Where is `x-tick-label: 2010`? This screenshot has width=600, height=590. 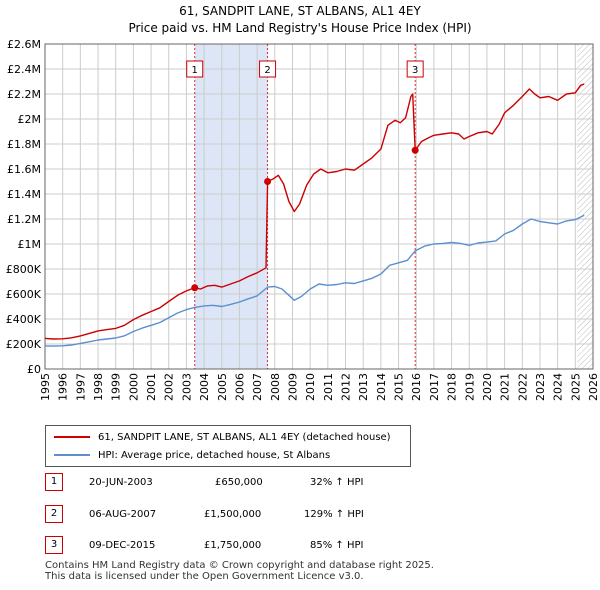 x-tick-label: 2010 is located at coordinates (310, 387).